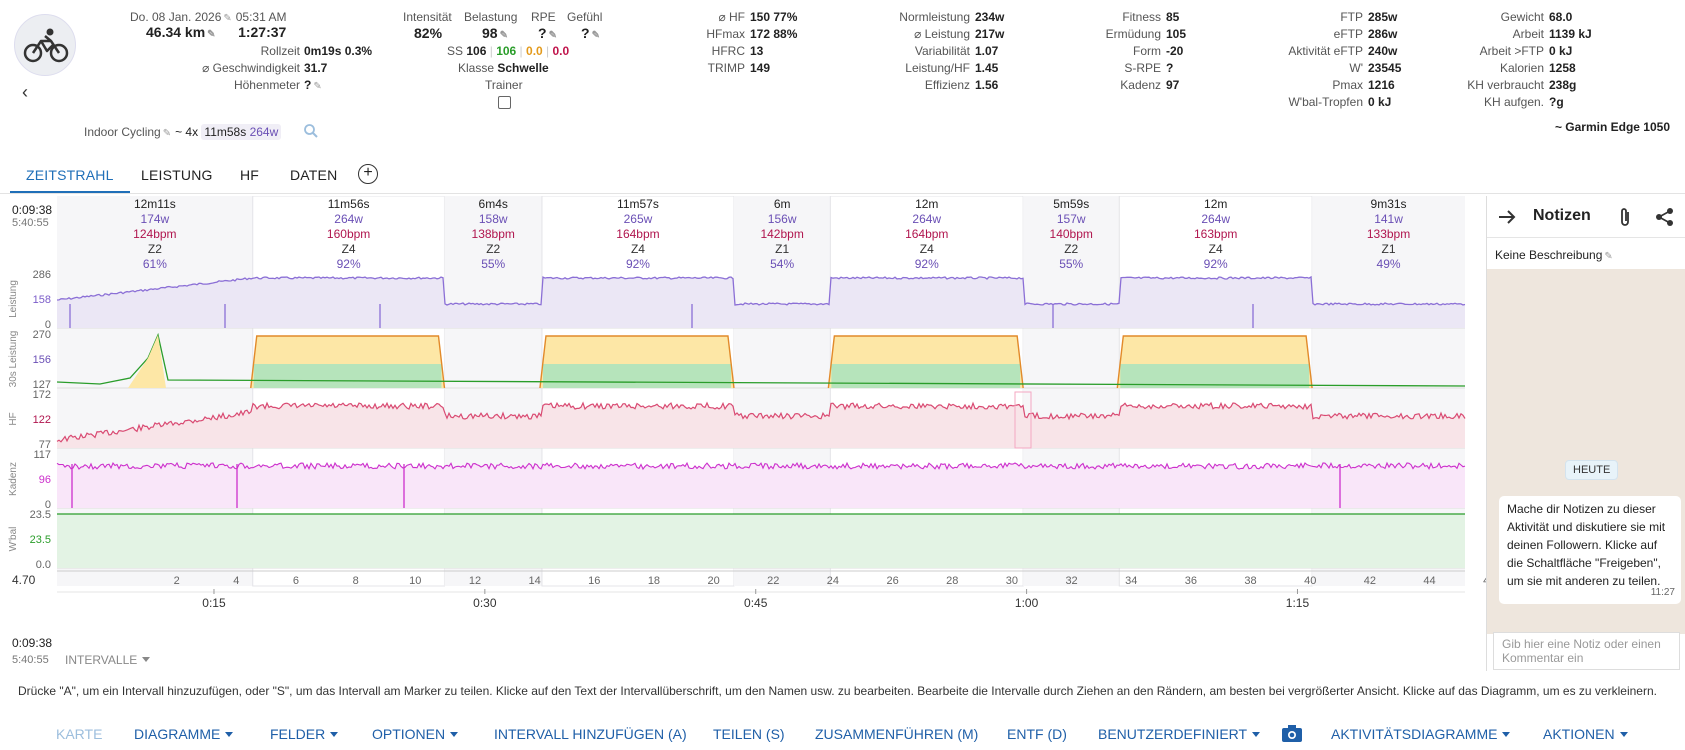  What do you see at coordinates (1215, 219) in the screenshot?
I see `interval-label-7-1: 264w` at bounding box center [1215, 219].